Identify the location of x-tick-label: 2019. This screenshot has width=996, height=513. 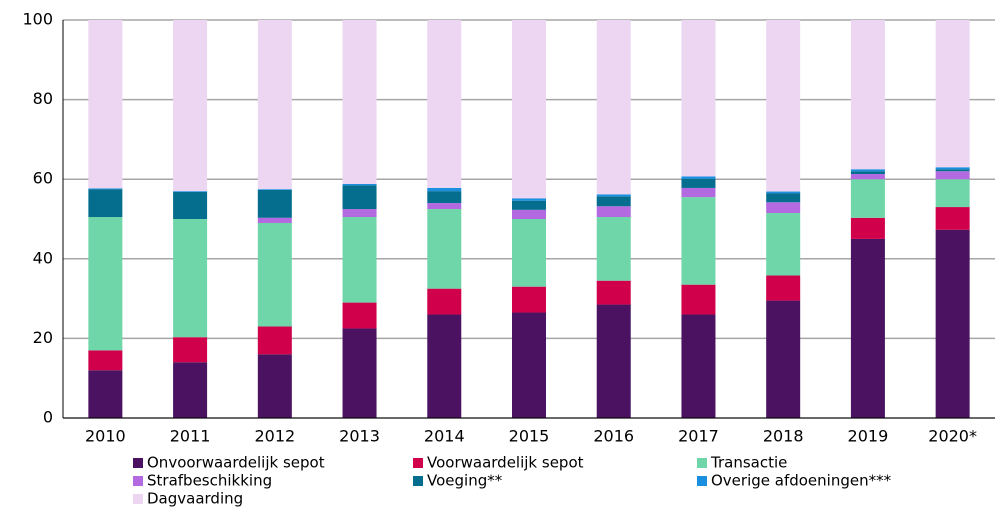
(868, 436).